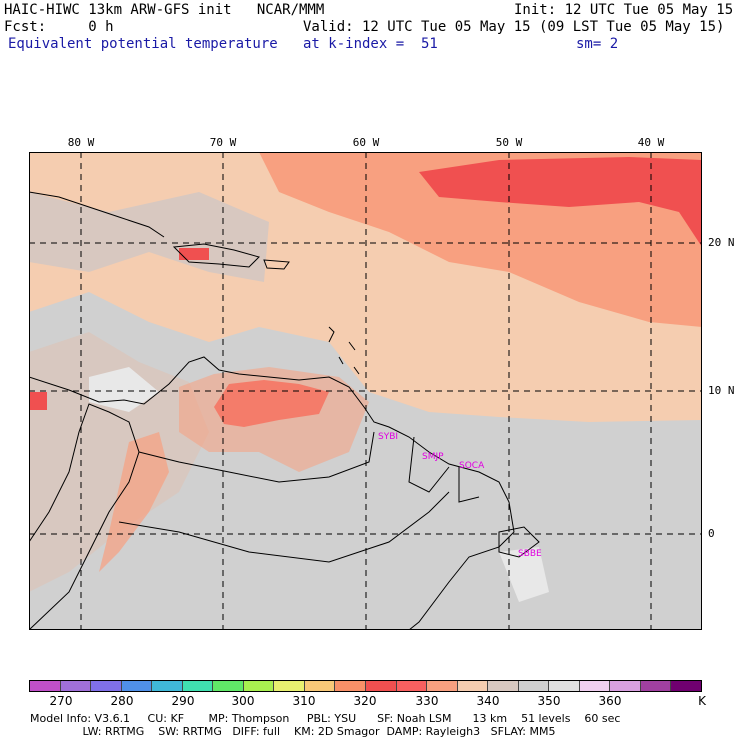 The image size is (740, 740). Describe the element at coordinates (243, 701) in the screenshot. I see `colorbar-tick-300: 300` at that location.